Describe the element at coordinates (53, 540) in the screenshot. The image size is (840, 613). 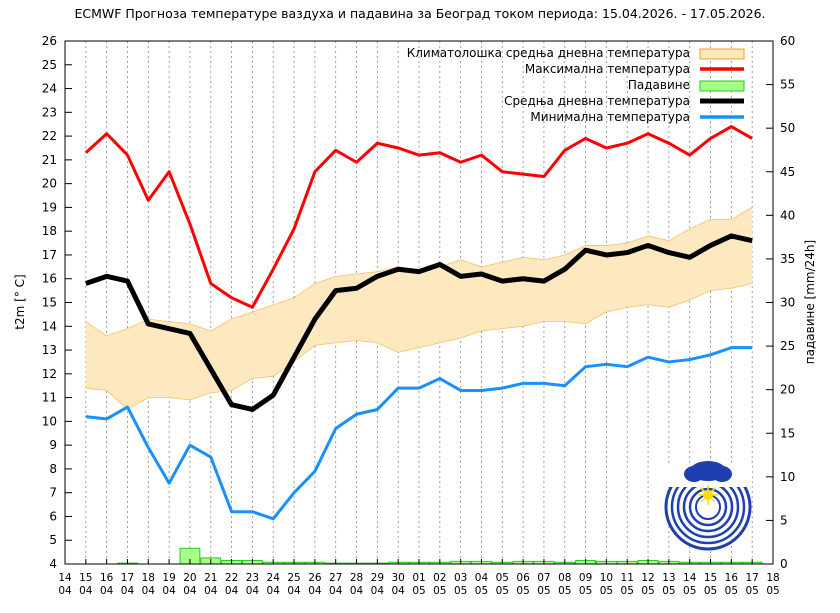
I see `y-tick-label: 5` at that location.